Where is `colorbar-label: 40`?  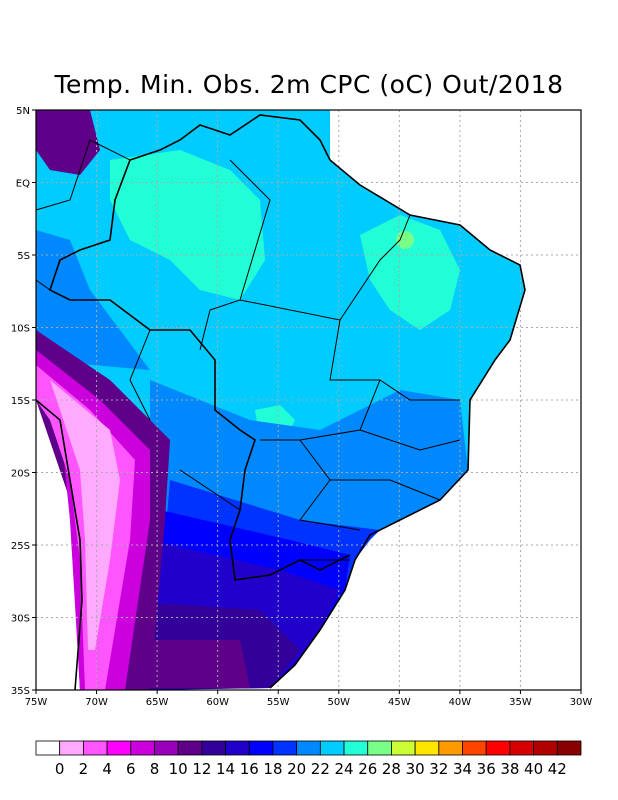 colorbar-label: 40 is located at coordinates (533, 769).